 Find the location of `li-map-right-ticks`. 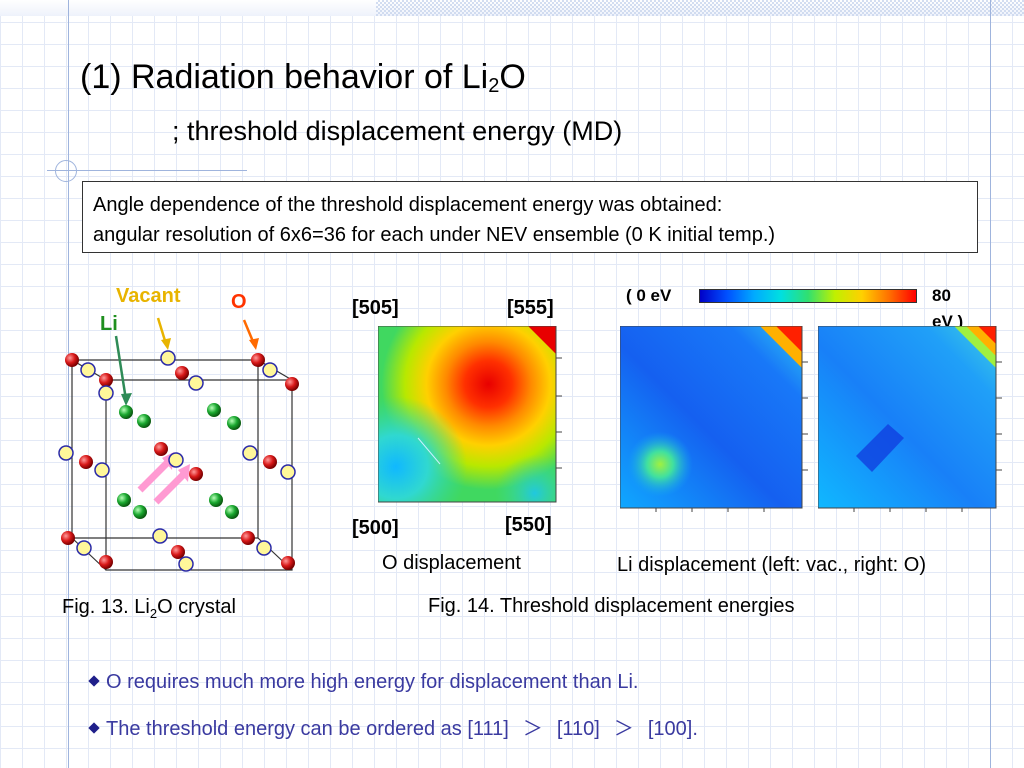

li-map-right-ticks is located at coordinates (927, 436).